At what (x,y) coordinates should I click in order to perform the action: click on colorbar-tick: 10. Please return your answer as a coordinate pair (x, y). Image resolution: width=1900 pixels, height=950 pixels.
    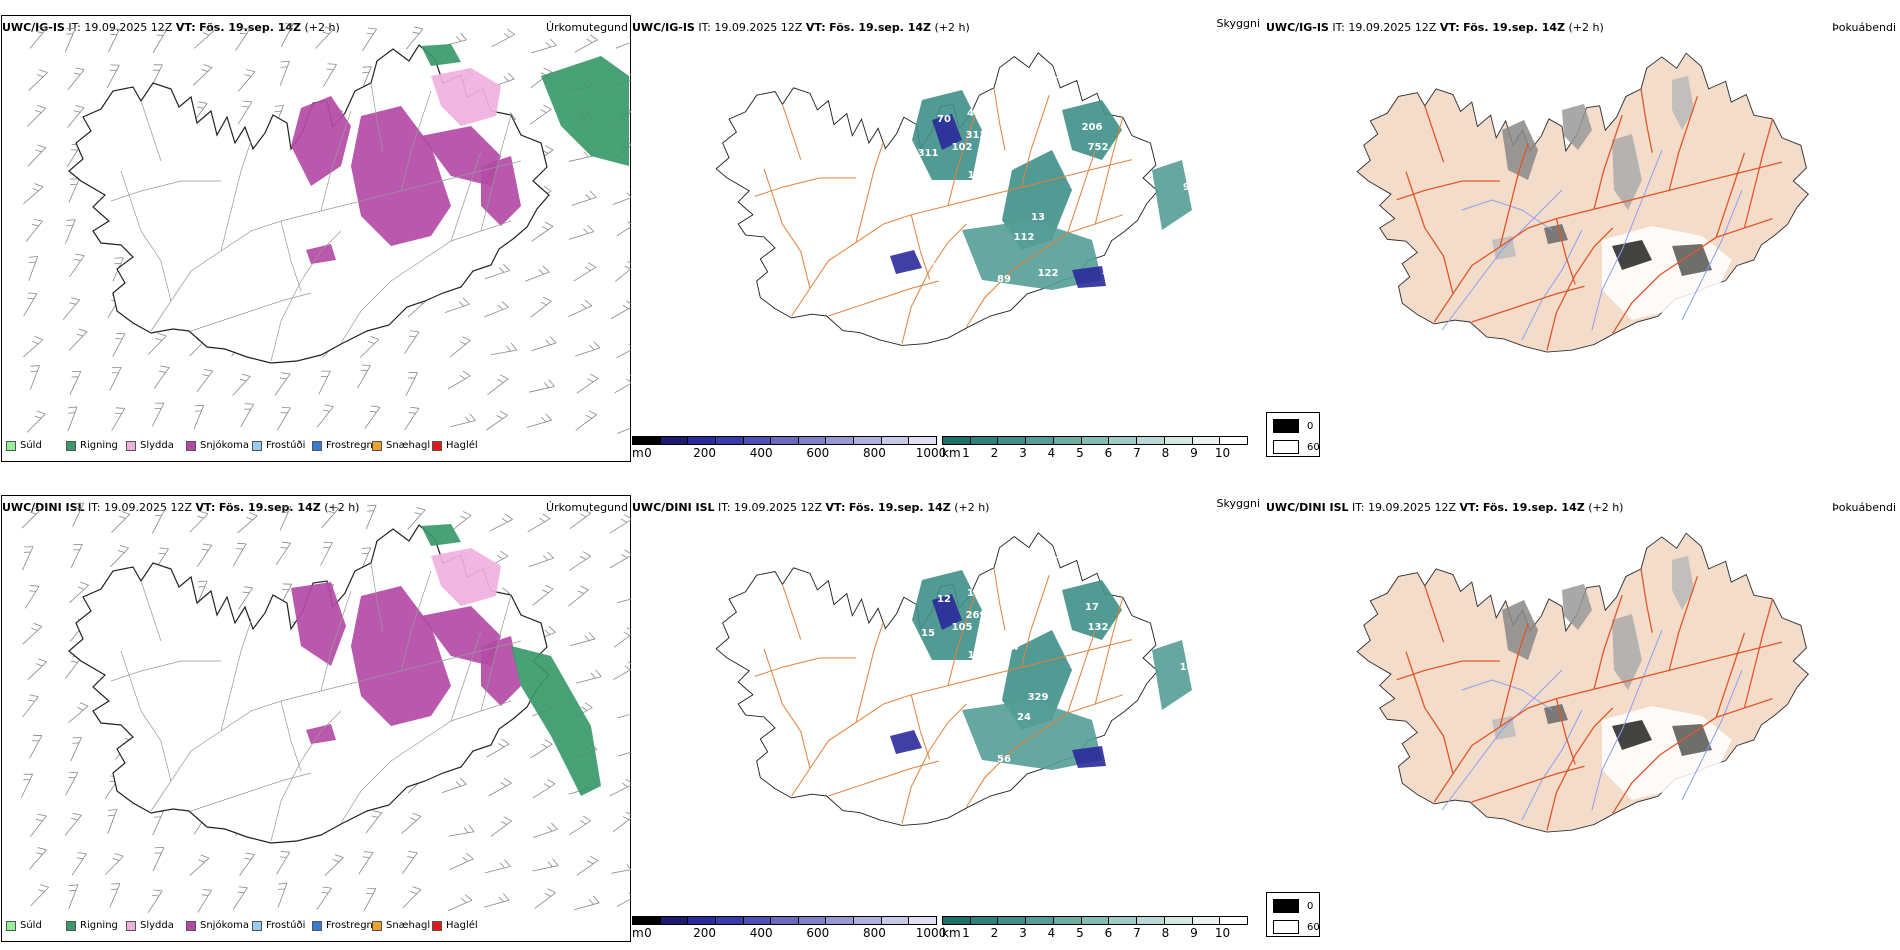
    Looking at the image, I should click on (1222, 933).